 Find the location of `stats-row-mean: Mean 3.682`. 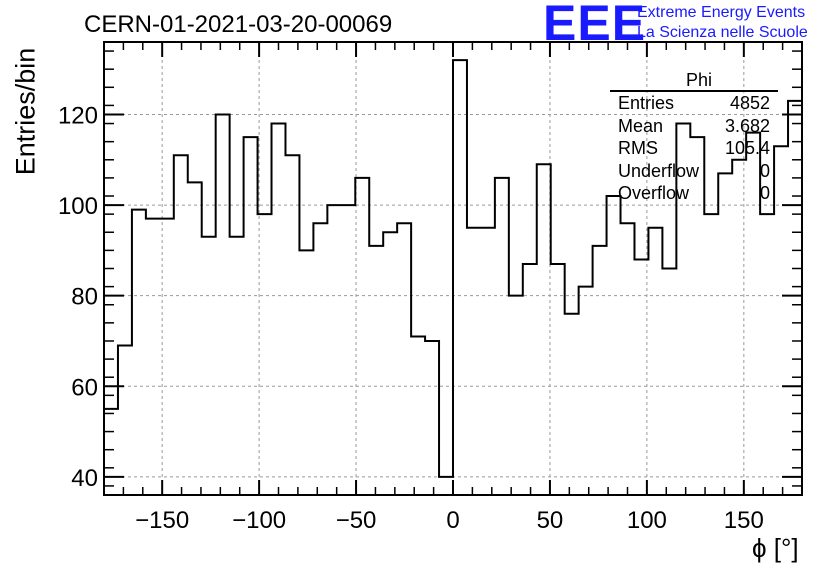

stats-row-mean: Mean 3.682 is located at coordinates (695, 126).